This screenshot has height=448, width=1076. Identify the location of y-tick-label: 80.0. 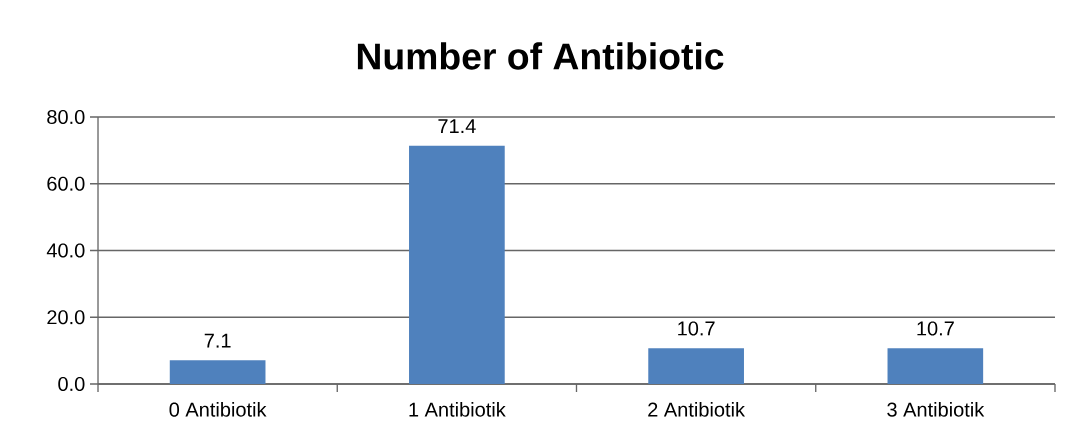
(66, 117).